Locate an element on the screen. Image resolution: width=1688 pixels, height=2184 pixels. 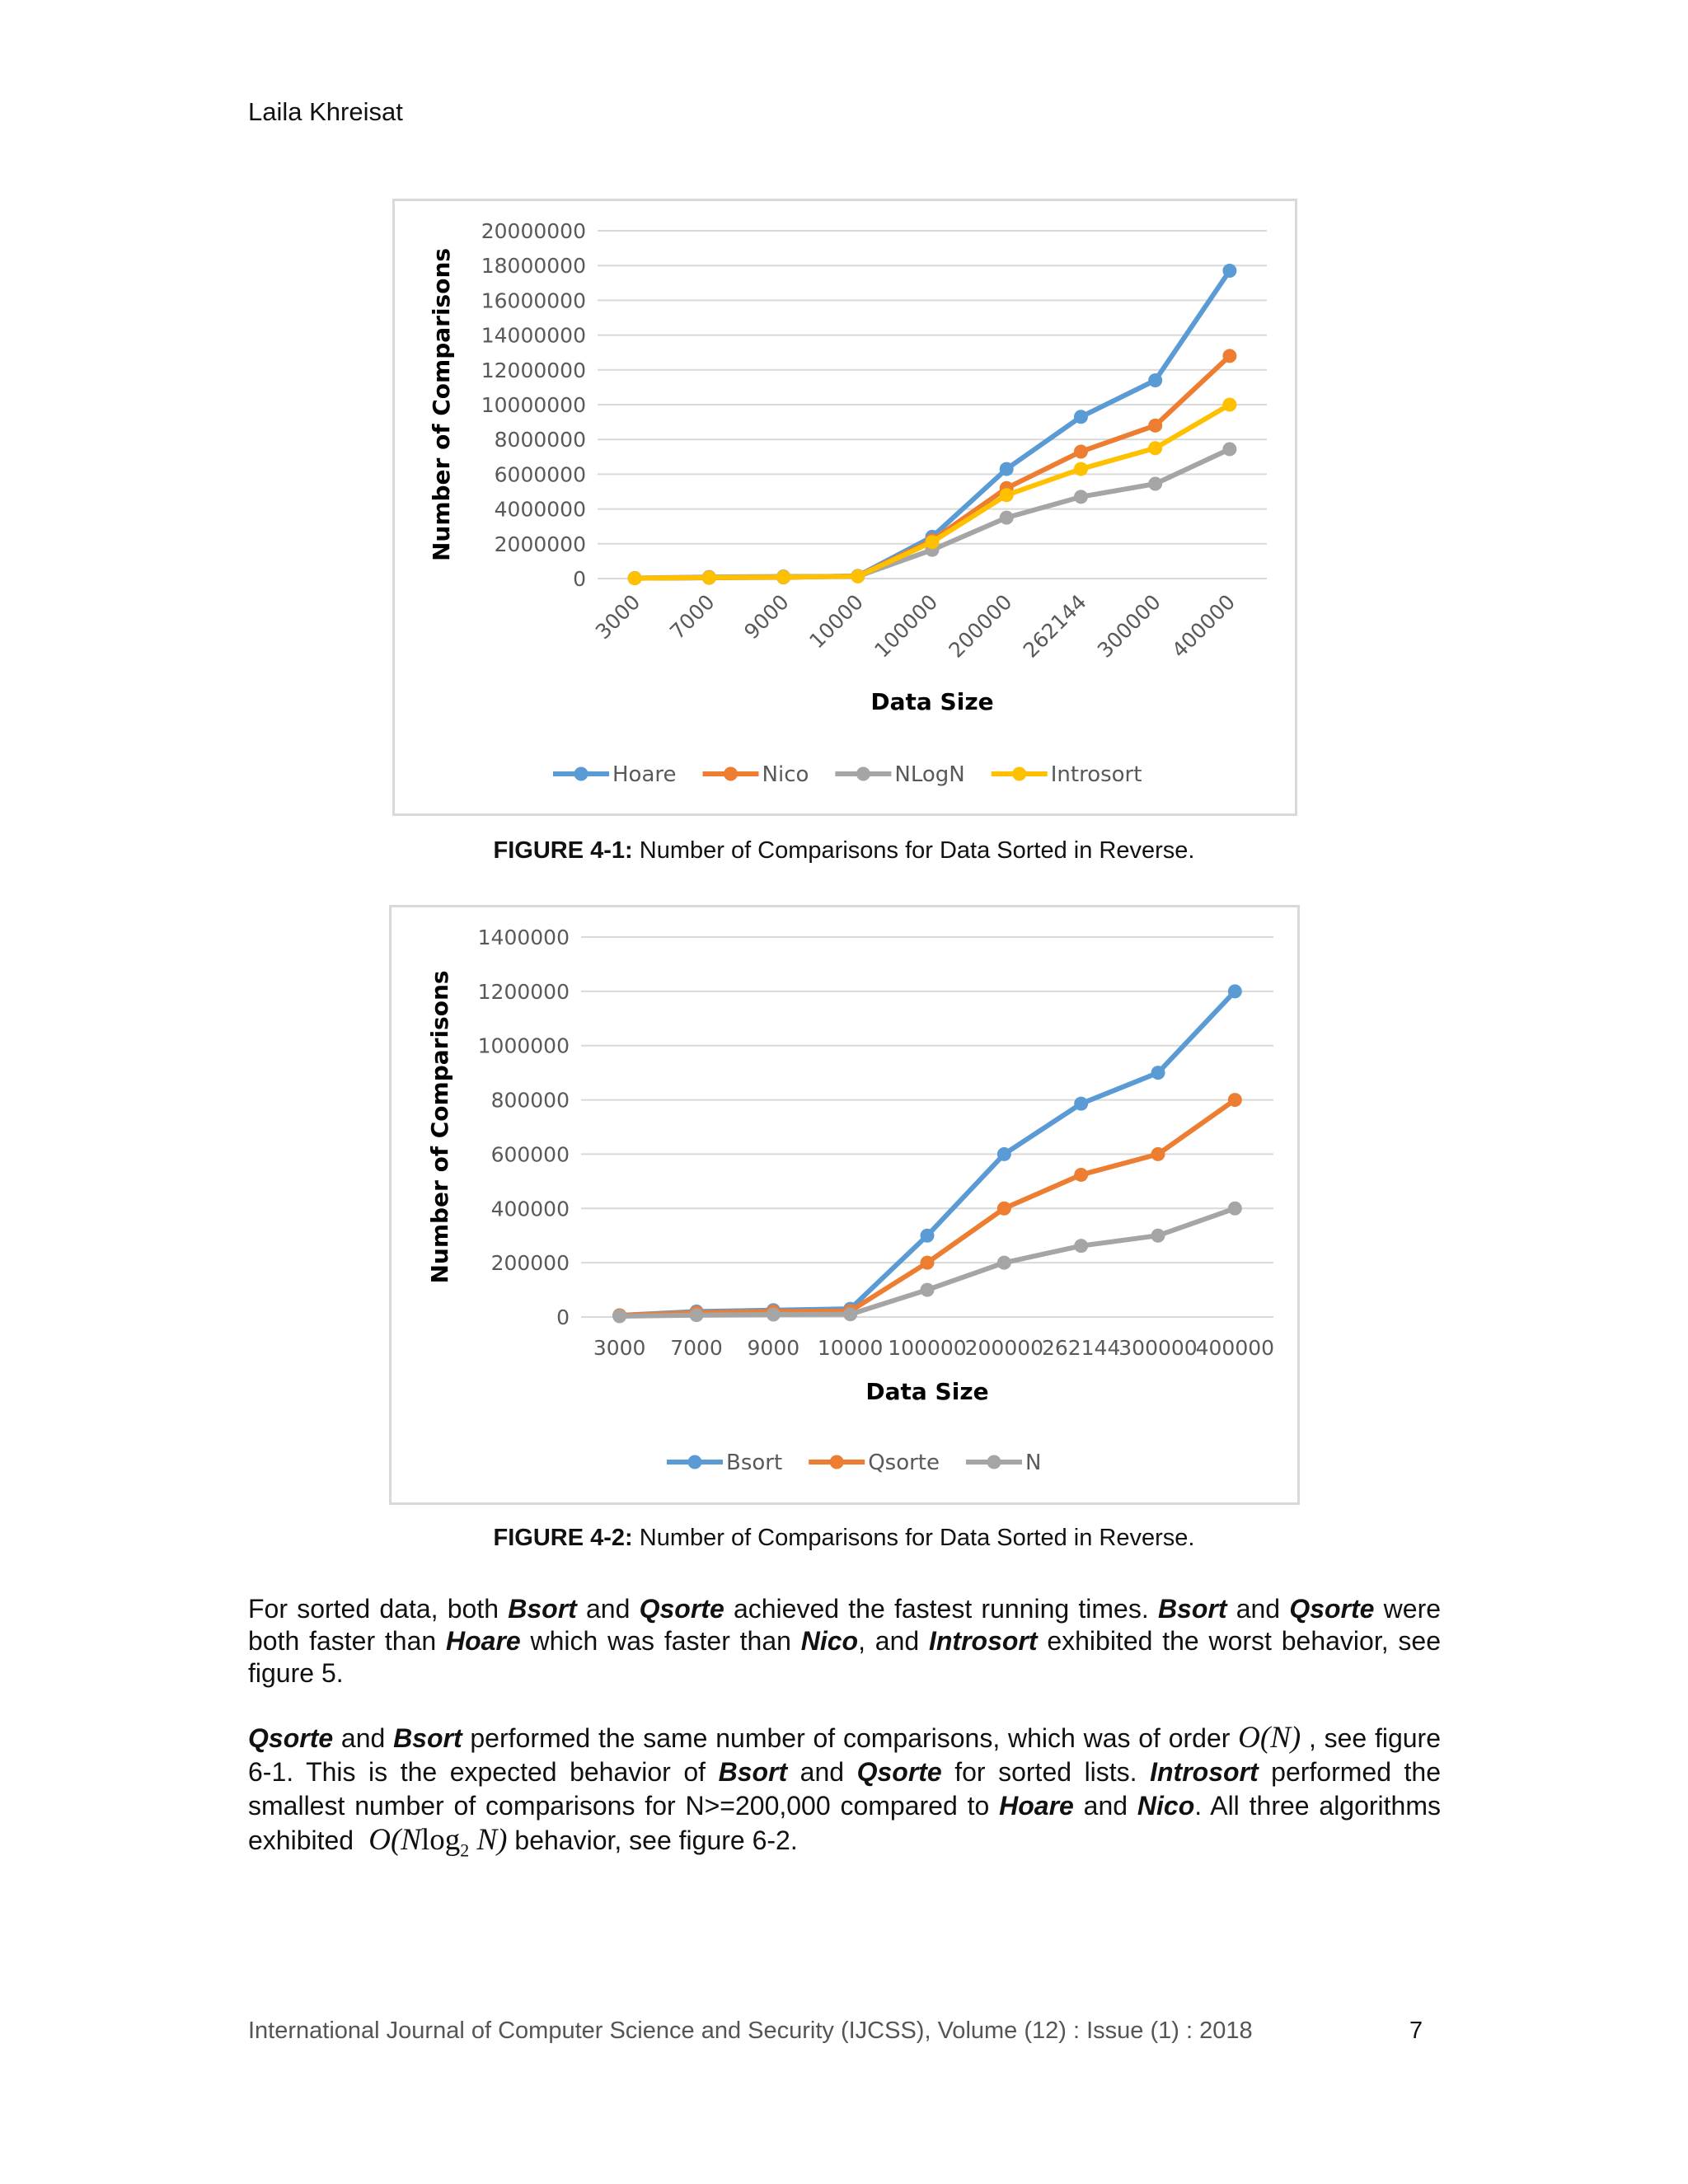
legend-label: N is located at coordinates (1033, 1463).